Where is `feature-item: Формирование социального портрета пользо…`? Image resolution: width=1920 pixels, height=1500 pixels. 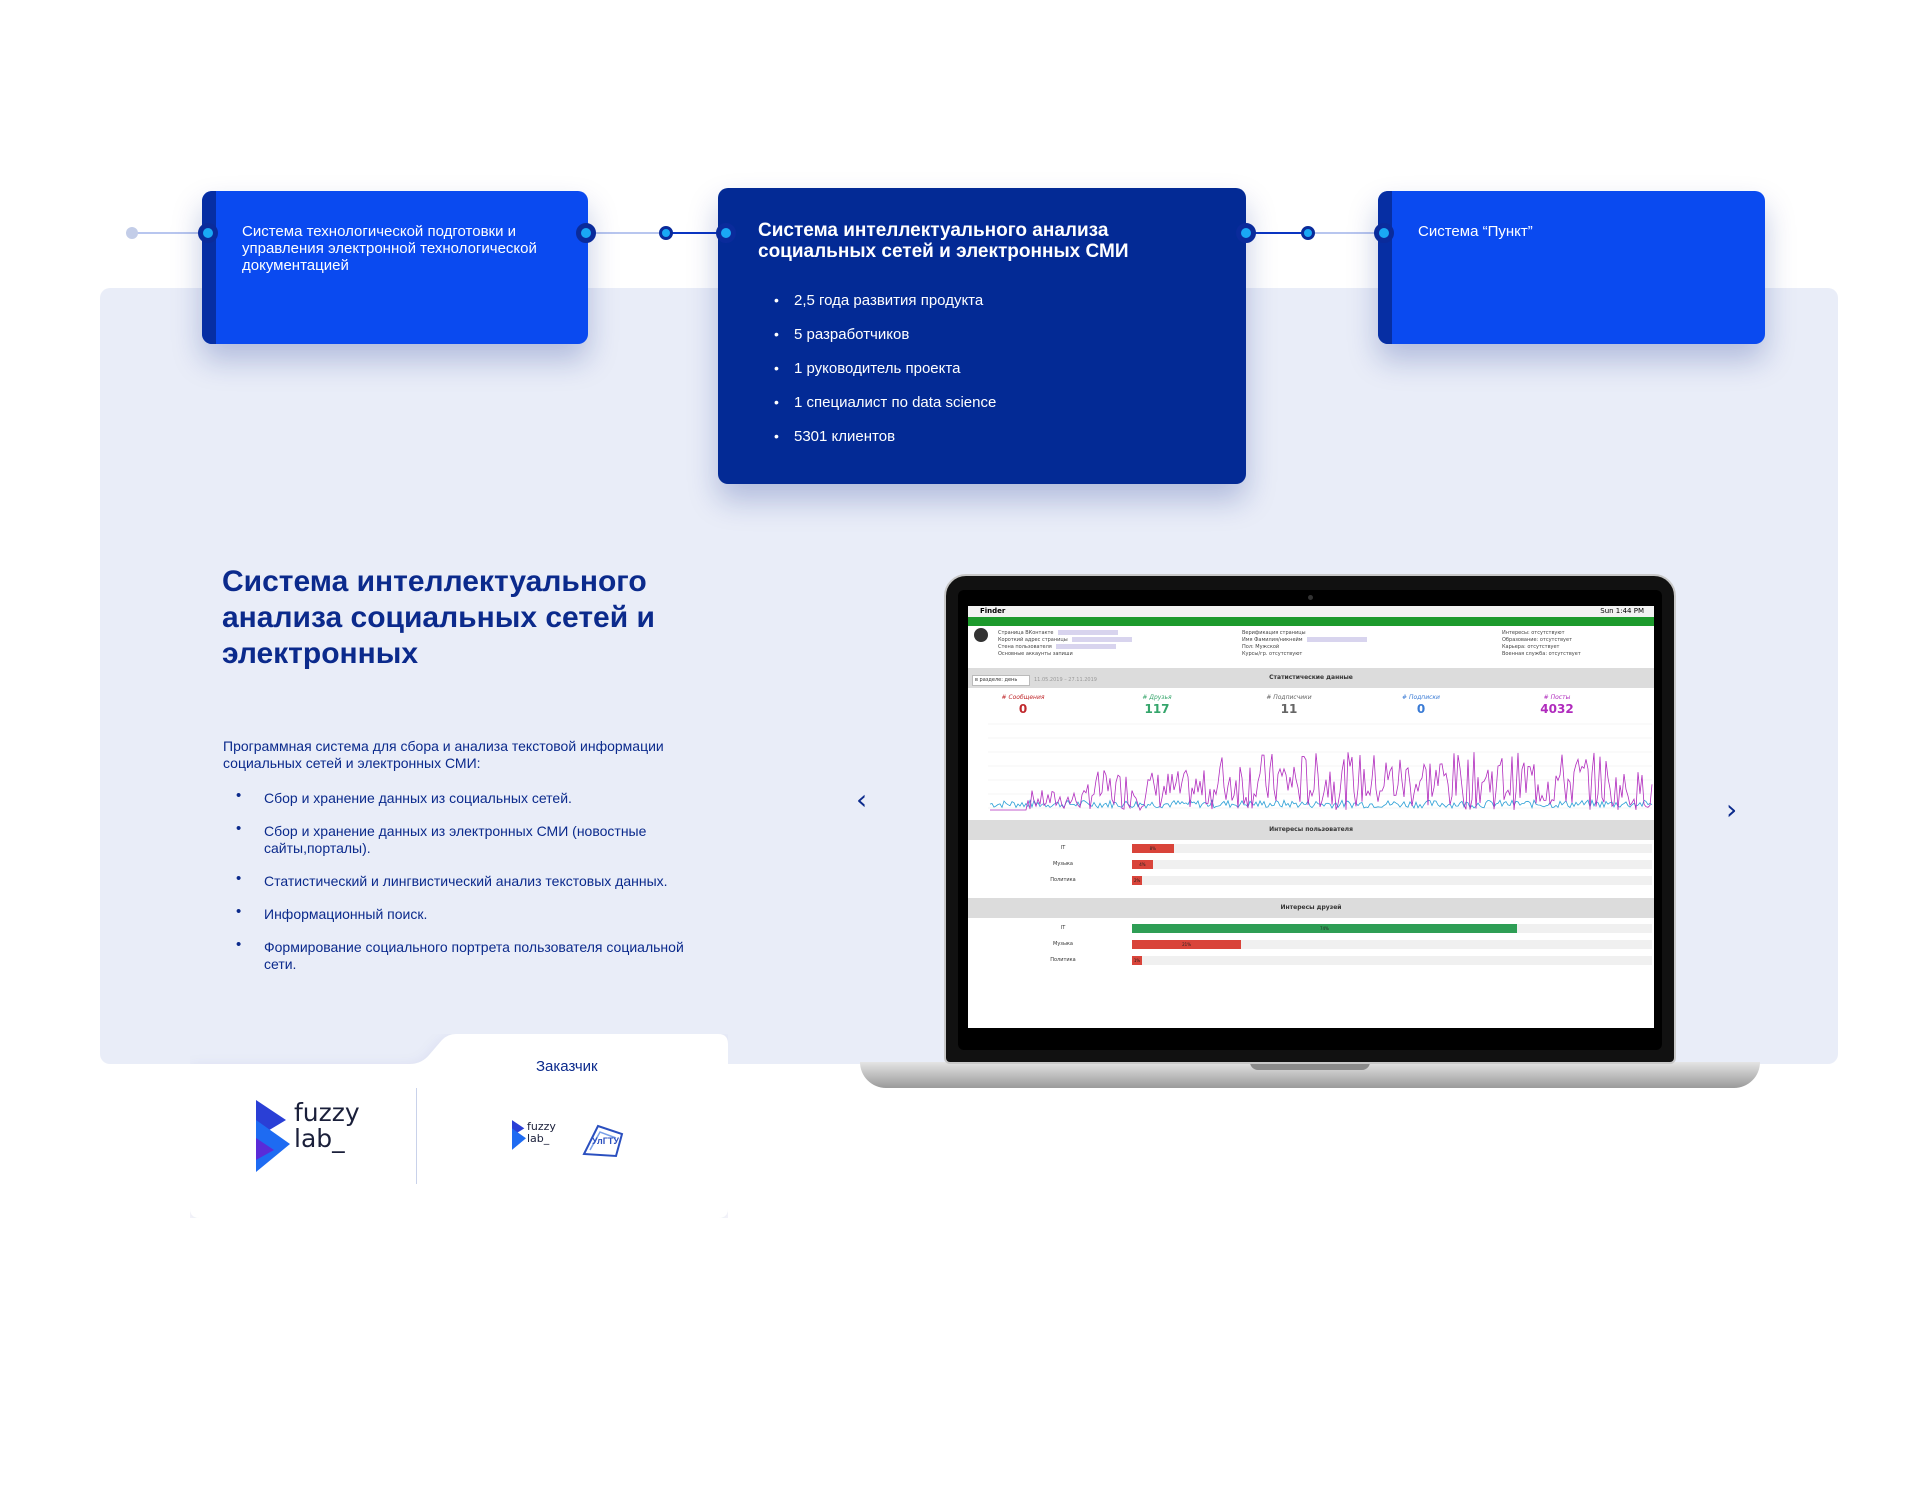
feature-item: Формирование социального портрета пользо… is located at coordinates (476, 954).